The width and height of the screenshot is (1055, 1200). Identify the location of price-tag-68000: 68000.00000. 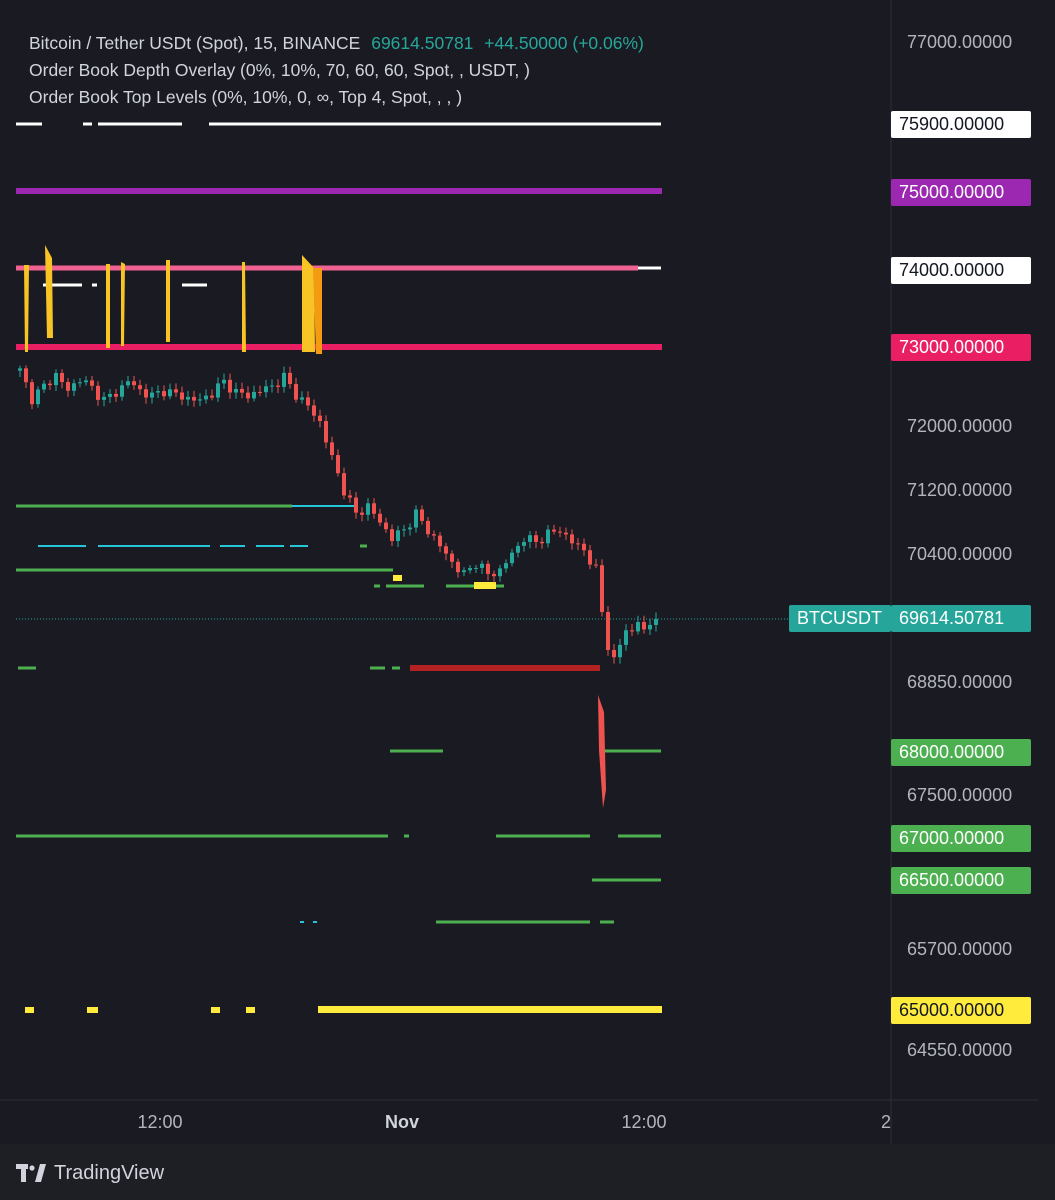
(961, 752).